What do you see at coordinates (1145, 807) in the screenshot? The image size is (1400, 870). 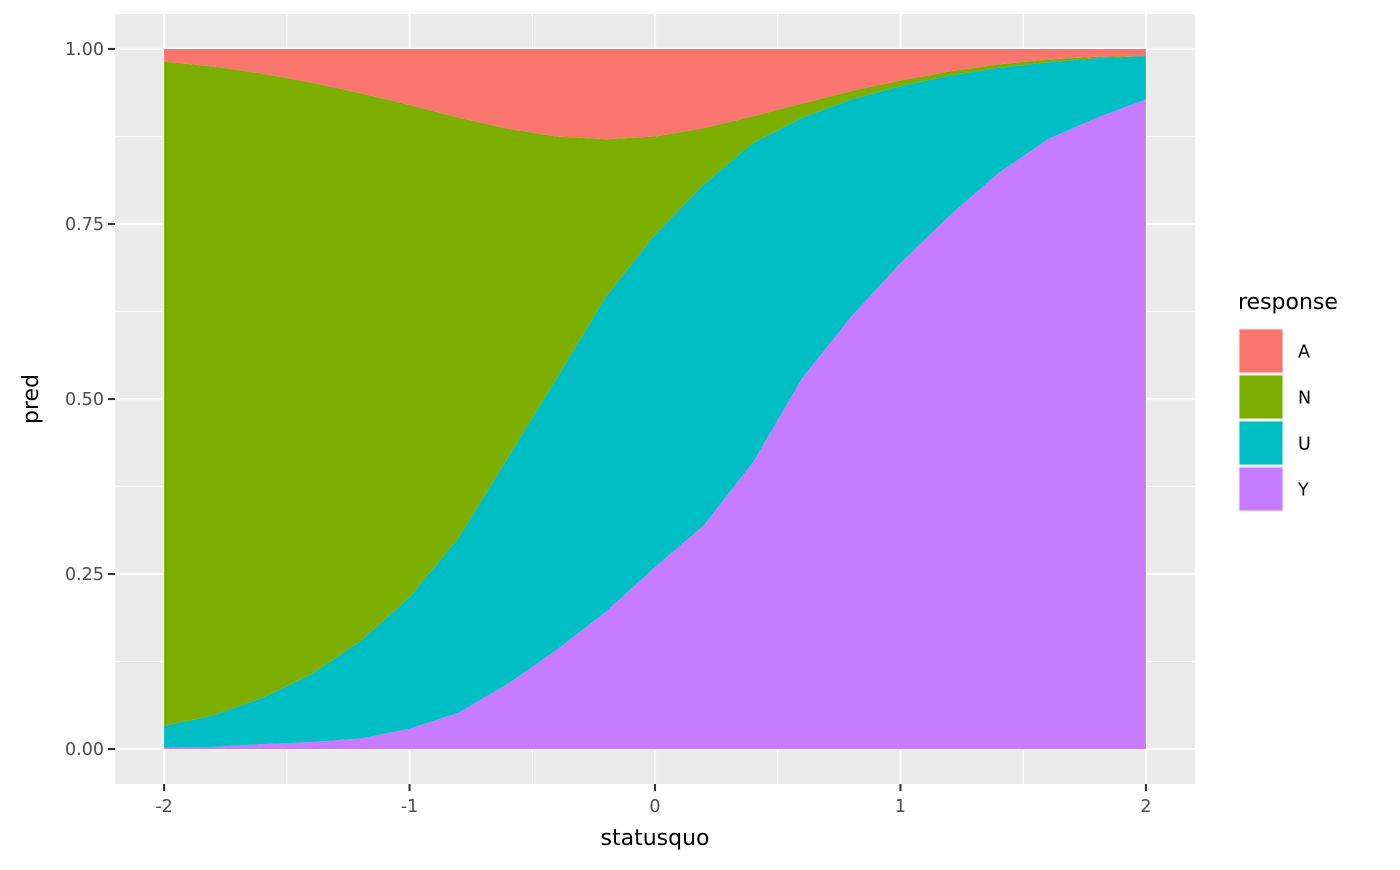 I see `x-tick-label: 2` at bounding box center [1145, 807].